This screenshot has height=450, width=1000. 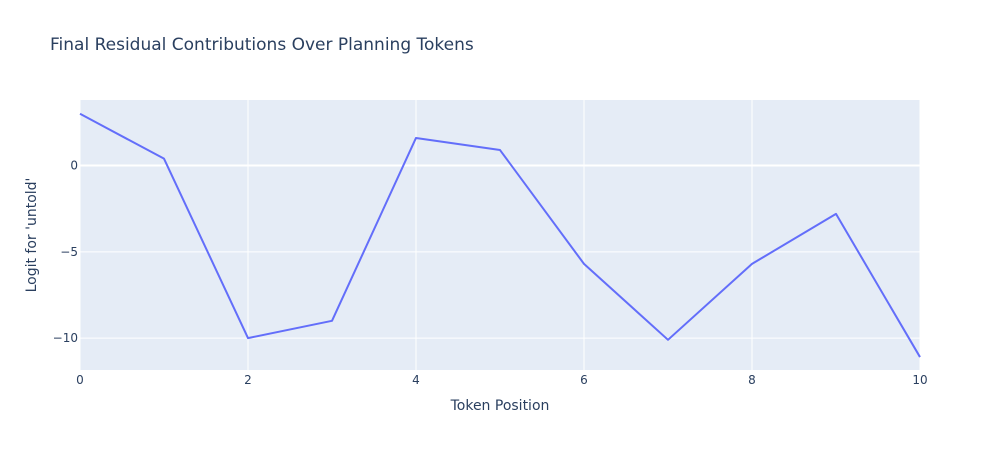 What do you see at coordinates (74, 166) in the screenshot?
I see `y-tick-label: 0` at bounding box center [74, 166].